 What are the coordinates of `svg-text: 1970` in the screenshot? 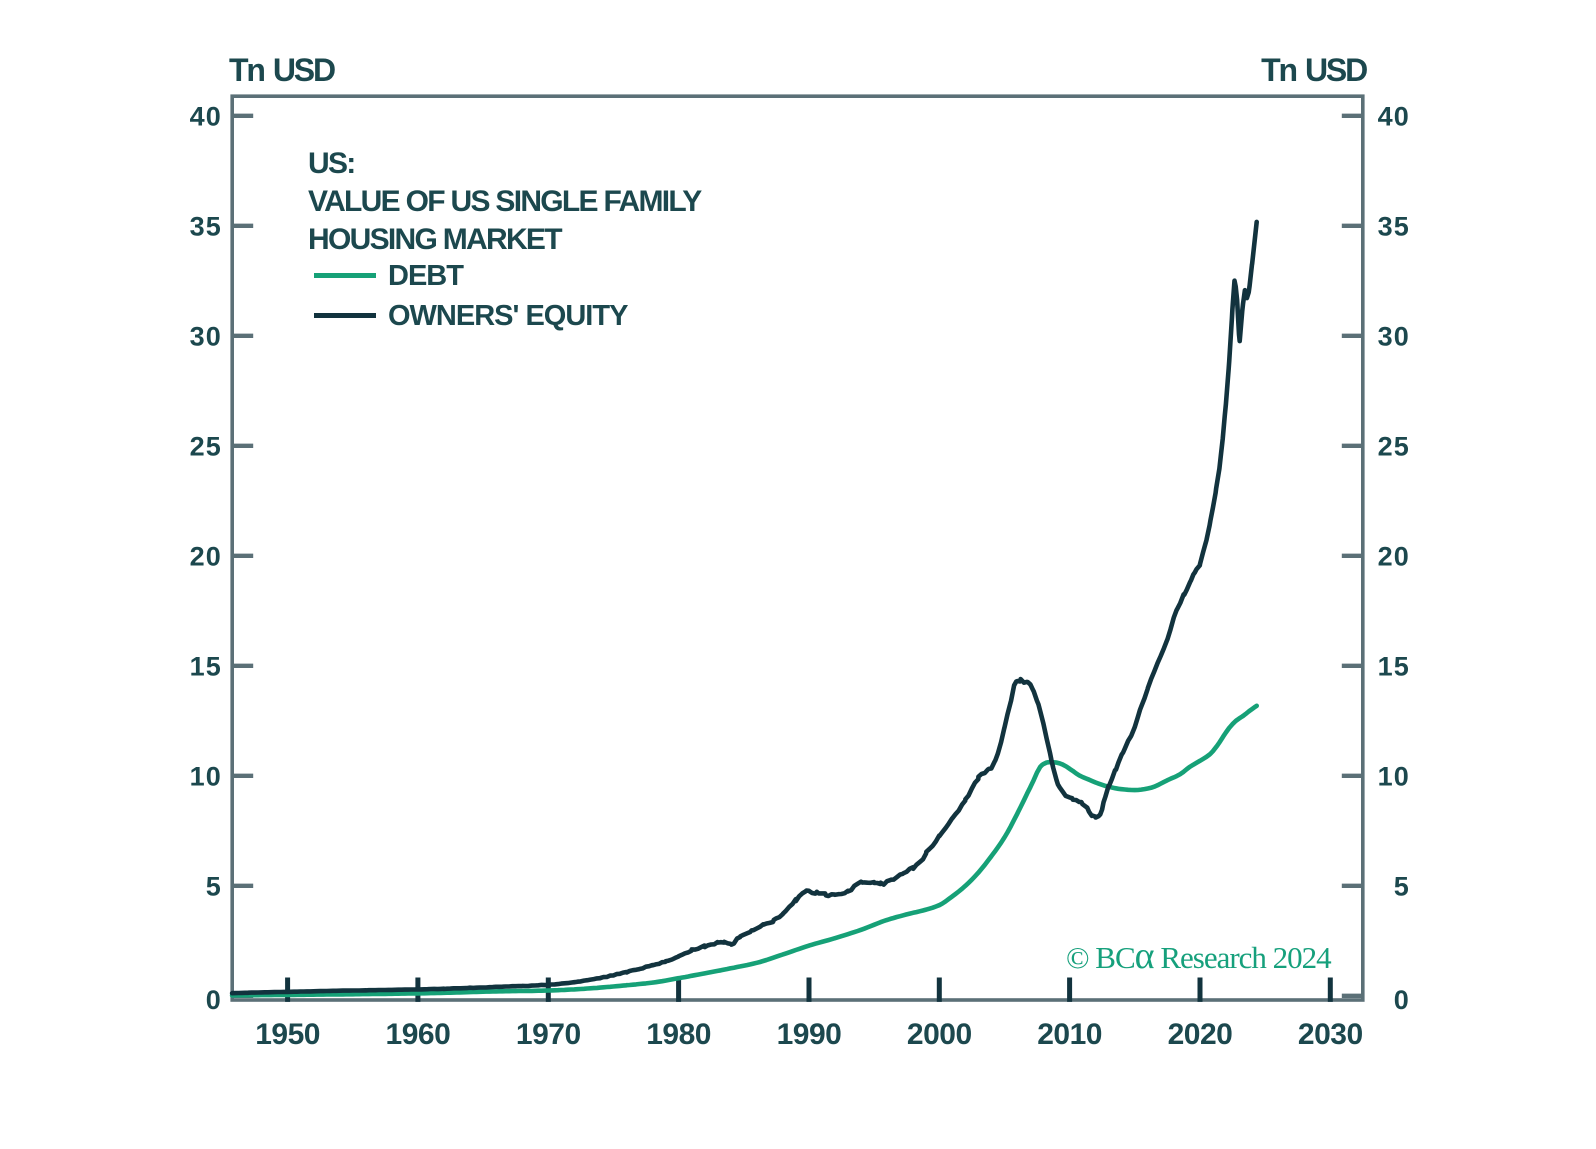 It's located at (548, 1034).